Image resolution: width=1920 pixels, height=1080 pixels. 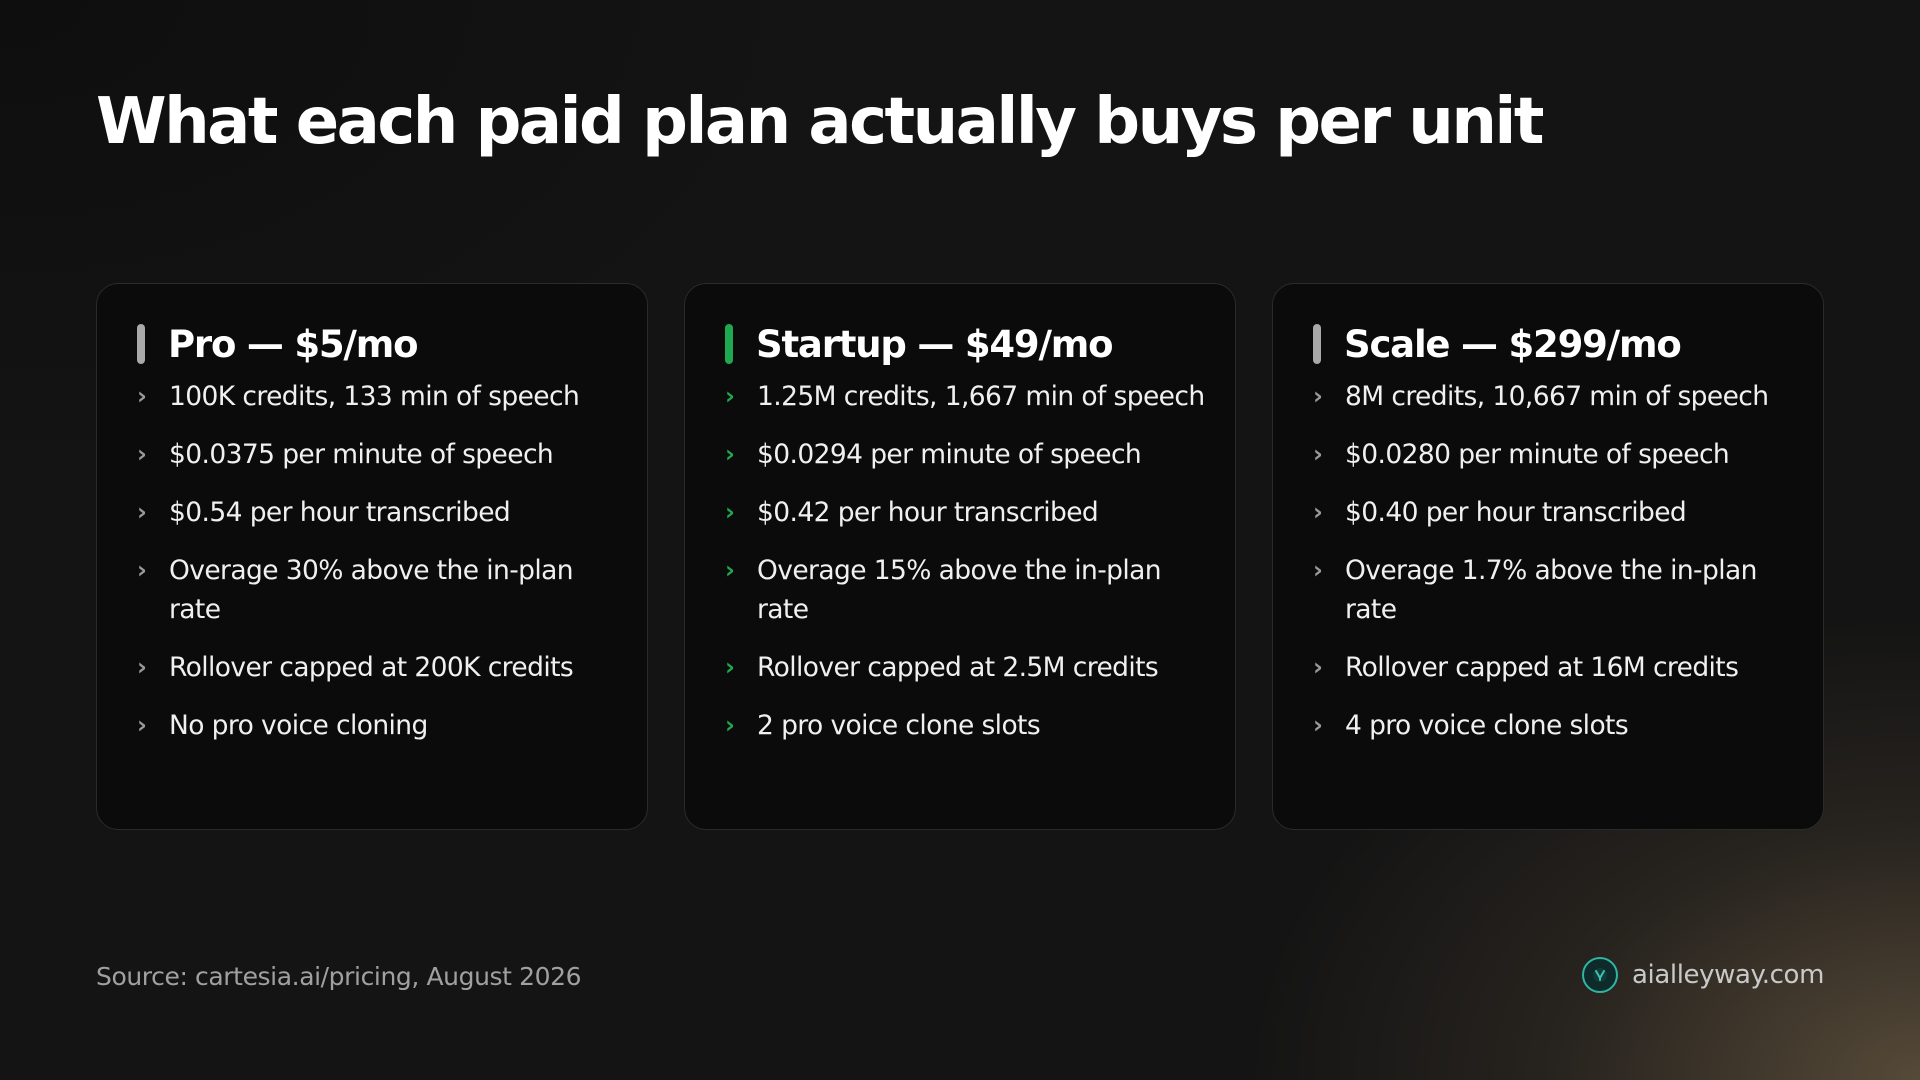 I want to click on plan-card-header: Pro — $5/mo, so click(x=377, y=344).